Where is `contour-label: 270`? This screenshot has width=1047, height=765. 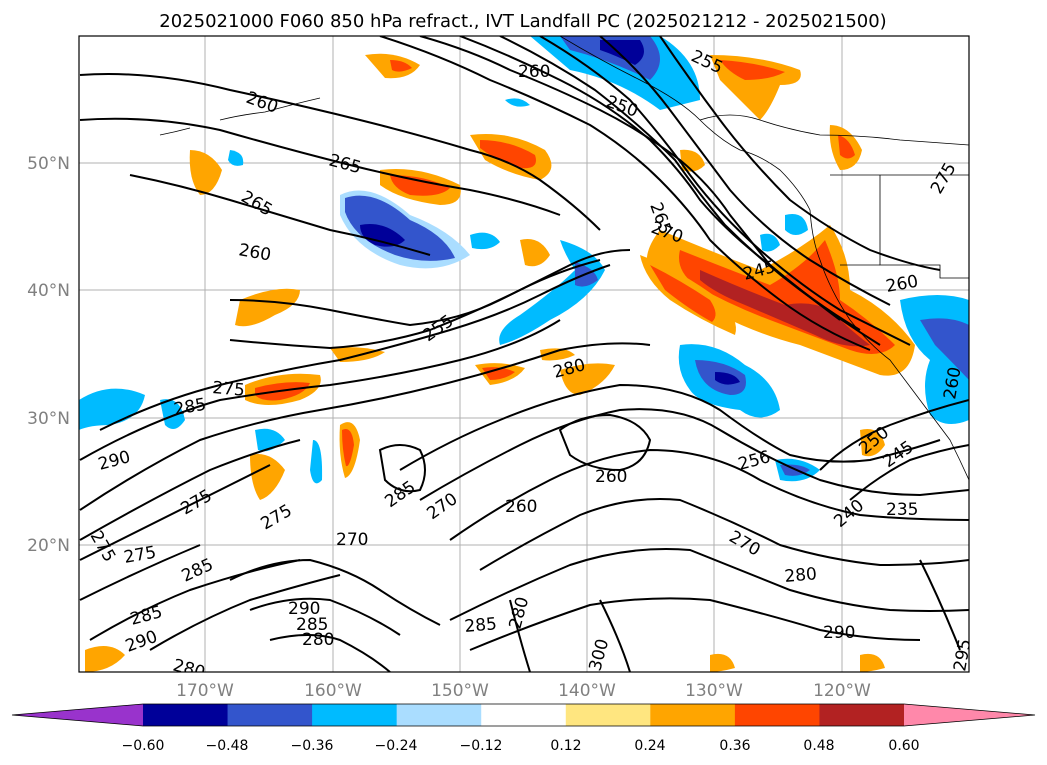
contour-label: 270 is located at coordinates (352, 540).